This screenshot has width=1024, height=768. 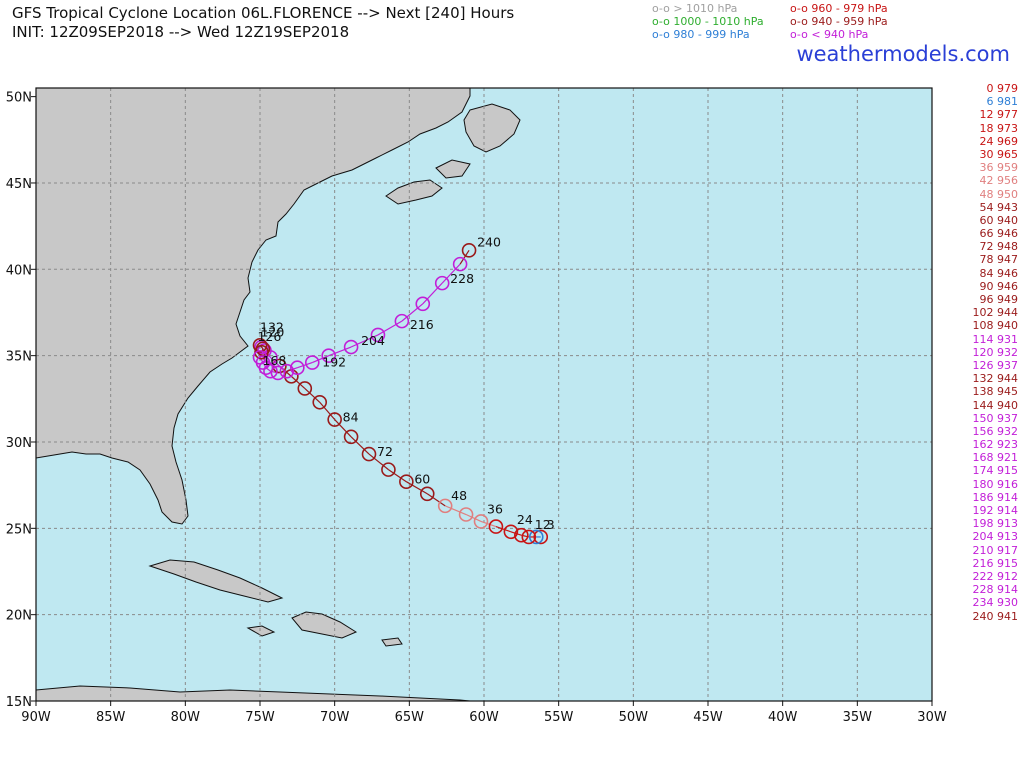 What do you see at coordinates (995, 379) in the screenshot?
I see `pressure-entry: 132 944` at bounding box center [995, 379].